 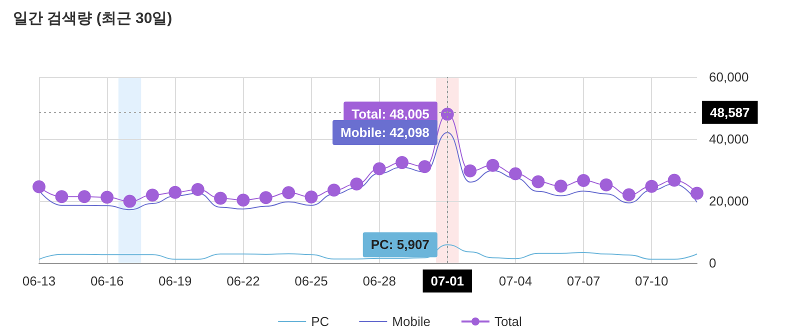 What do you see at coordinates (508, 321) in the screenshot?
I see `legend-label: Total` at bounding box center [508, 321].